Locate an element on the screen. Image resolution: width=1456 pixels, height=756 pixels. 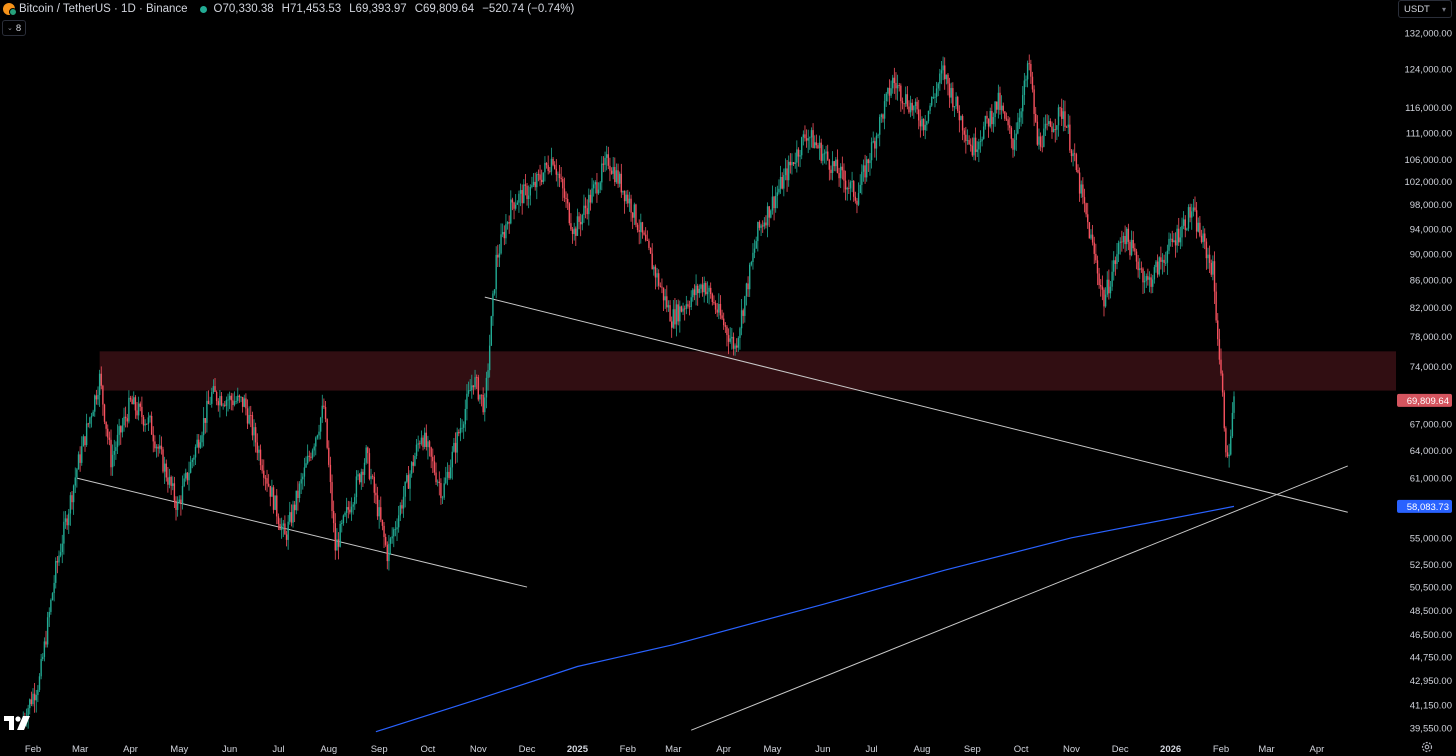
market-status-dot is located at coordinates (203, 9).